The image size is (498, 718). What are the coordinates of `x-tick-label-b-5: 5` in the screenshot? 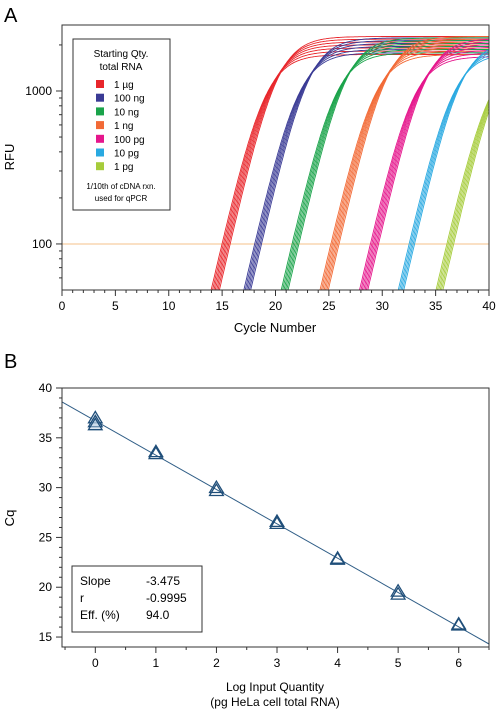 It's located at (398, 663).